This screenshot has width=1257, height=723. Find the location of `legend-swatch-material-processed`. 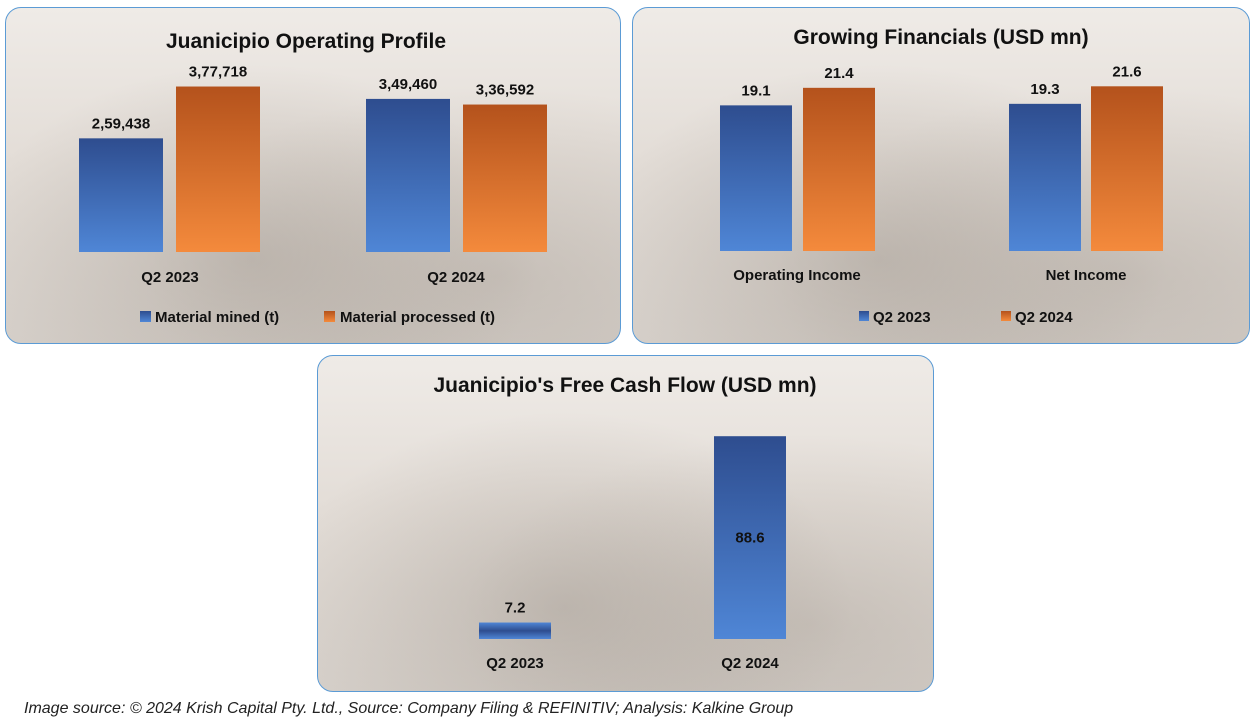

legend-swatch-material-processed is located at coordinates (329, 316).